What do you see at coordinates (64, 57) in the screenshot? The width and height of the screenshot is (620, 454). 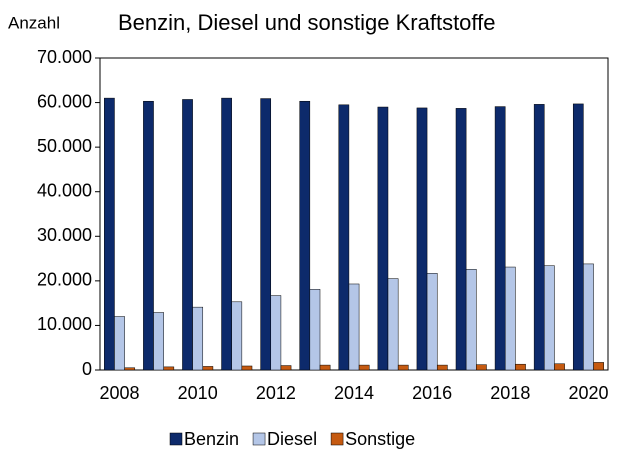 I see `y-tick-label: 70.000` at bounding box center [64, 57].